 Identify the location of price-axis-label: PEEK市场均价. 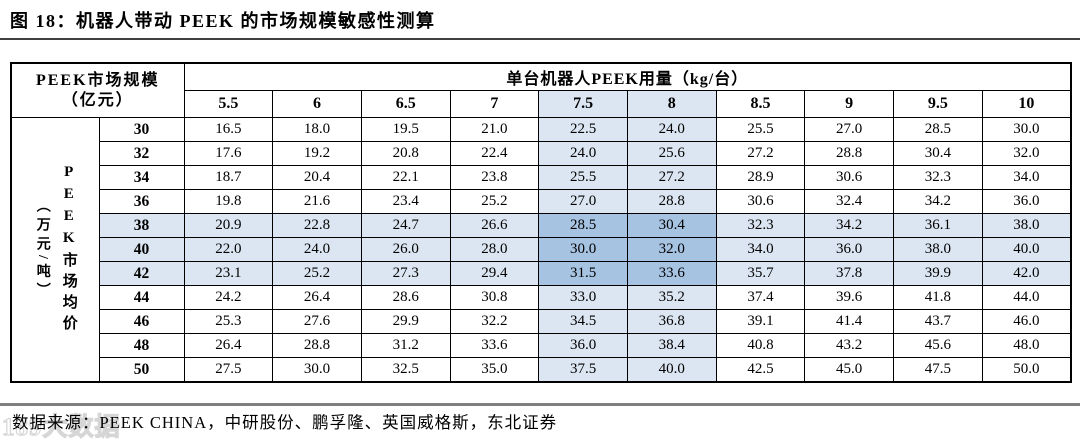
(68, 249).